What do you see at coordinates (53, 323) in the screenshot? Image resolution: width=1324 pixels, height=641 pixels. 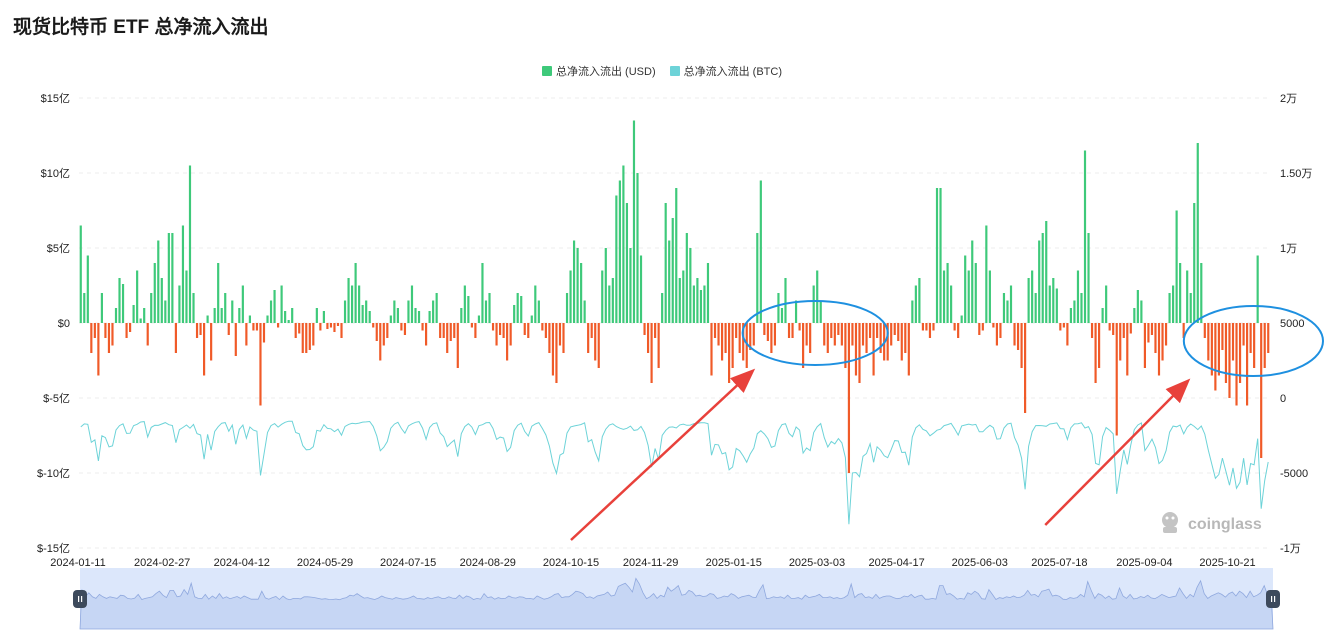 I see `y-axis-left: $15亿 $10亿 $5亿 $0 $-5亿 $-10亿 $-15亿` at bounding box center [53, 323].